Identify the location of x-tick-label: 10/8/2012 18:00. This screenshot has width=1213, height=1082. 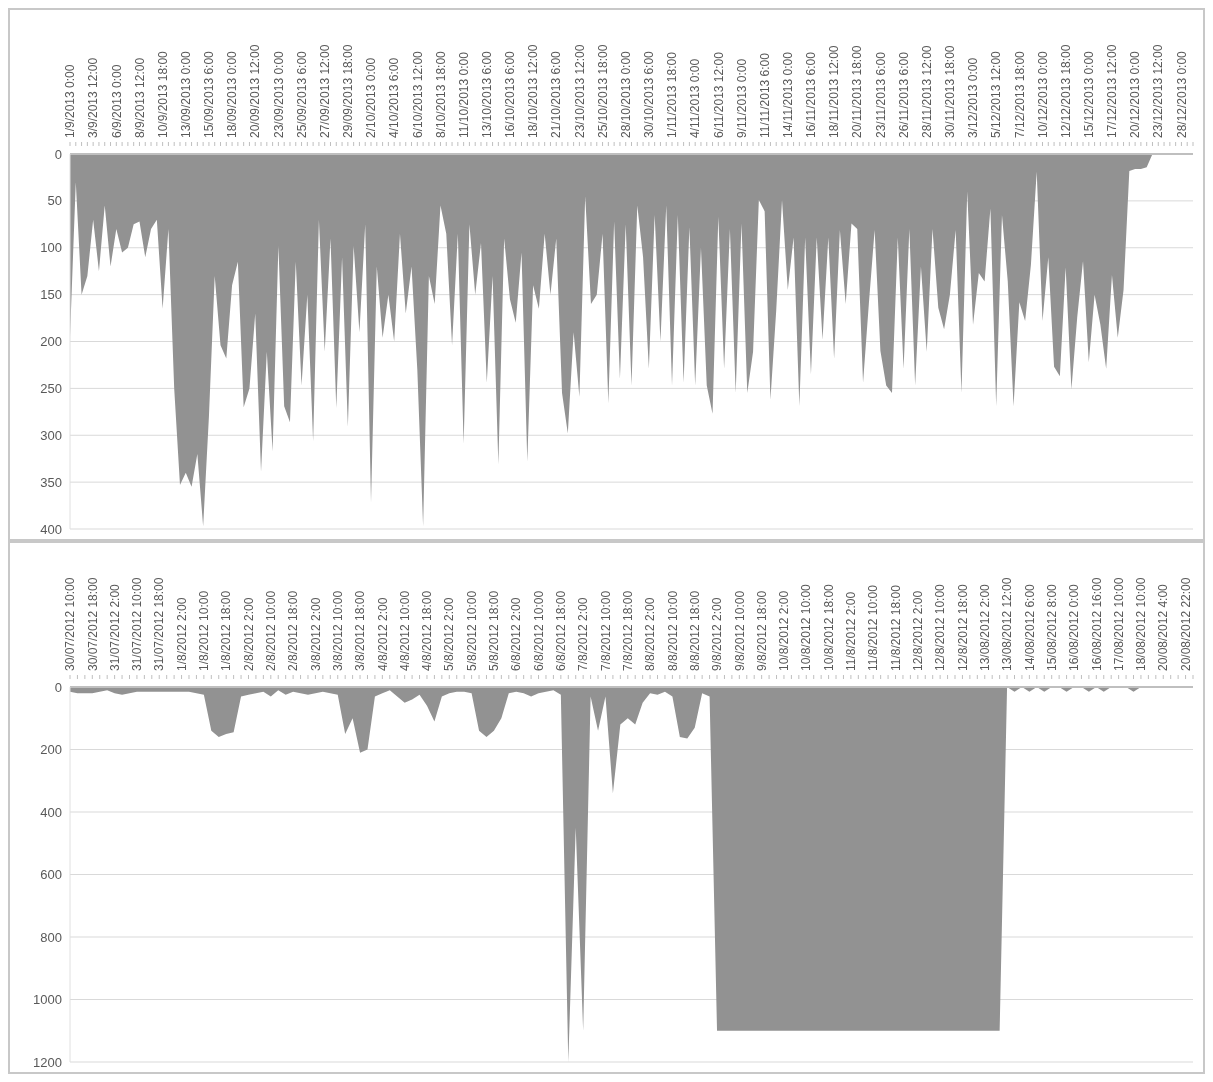
(828, 627).